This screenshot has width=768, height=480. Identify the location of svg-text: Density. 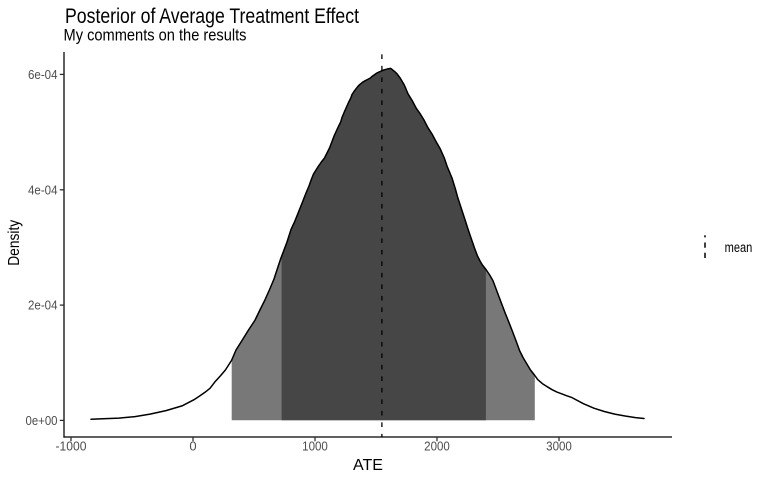
(14, 243).